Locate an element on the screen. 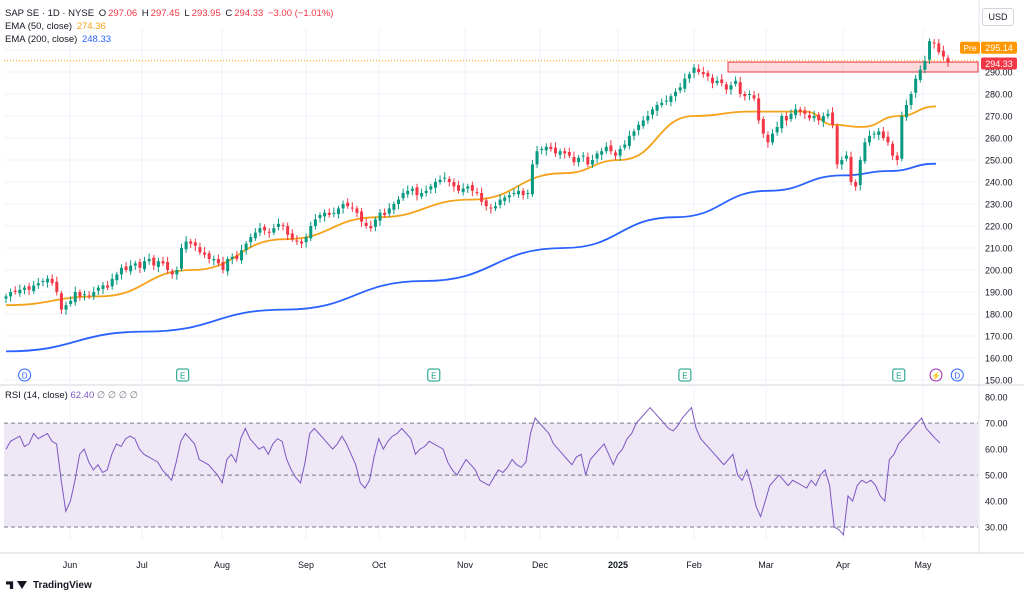 This screenshot has height=597, width=1024. tradingview-logo: TradingView is located at coordinates (49, 585).